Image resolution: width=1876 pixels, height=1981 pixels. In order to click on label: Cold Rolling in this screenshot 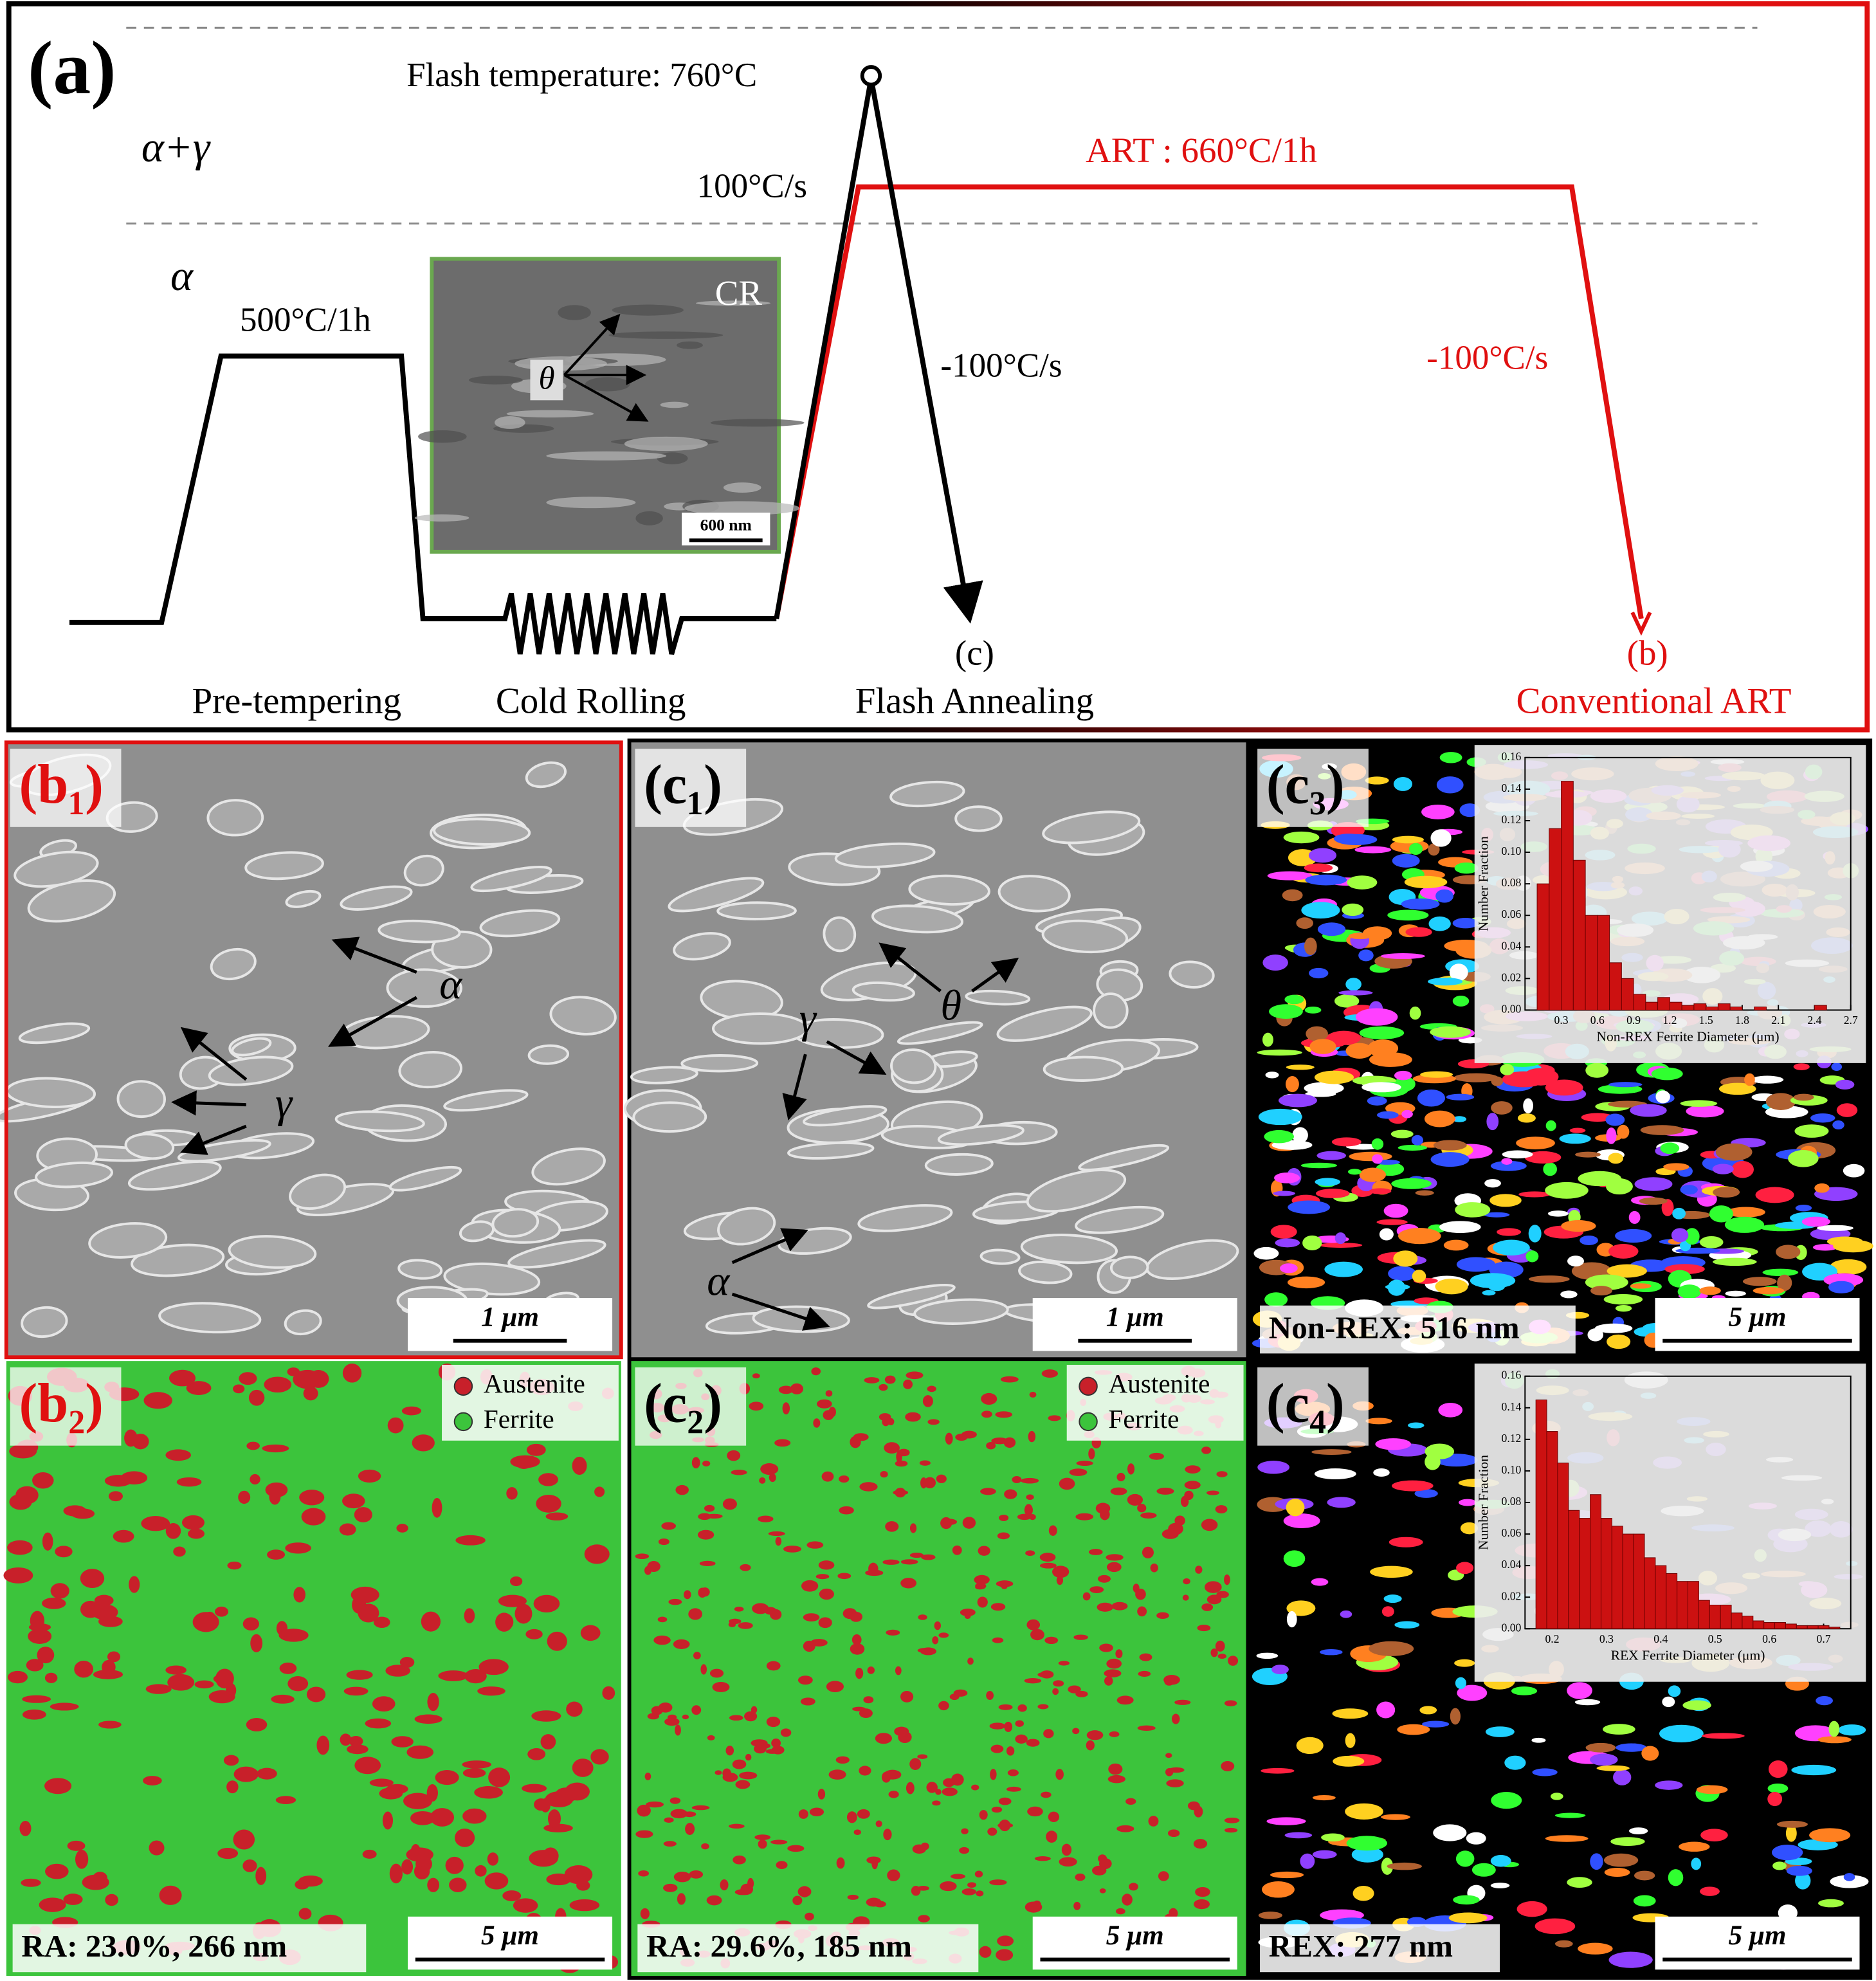, I will do `click(591, 700)`.